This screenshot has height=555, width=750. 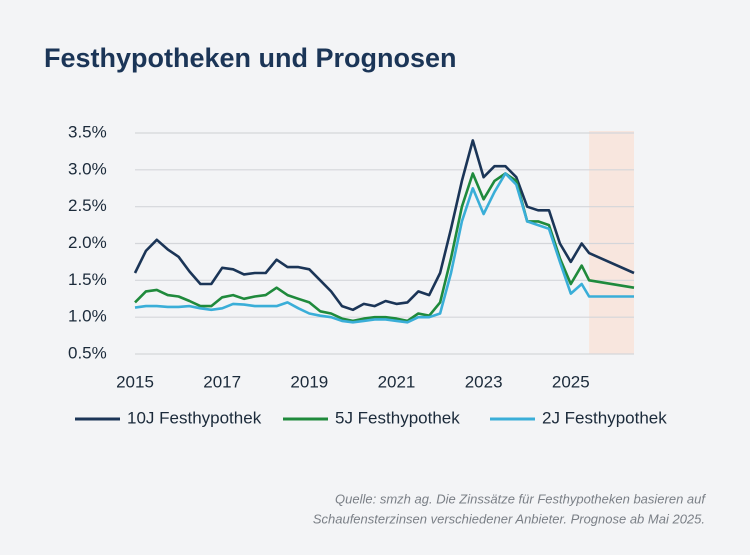 What do you see at coordinates (222, 381) in the screenshot?
I see `x-tick-label: 2017` at bounding box center [222, 381].